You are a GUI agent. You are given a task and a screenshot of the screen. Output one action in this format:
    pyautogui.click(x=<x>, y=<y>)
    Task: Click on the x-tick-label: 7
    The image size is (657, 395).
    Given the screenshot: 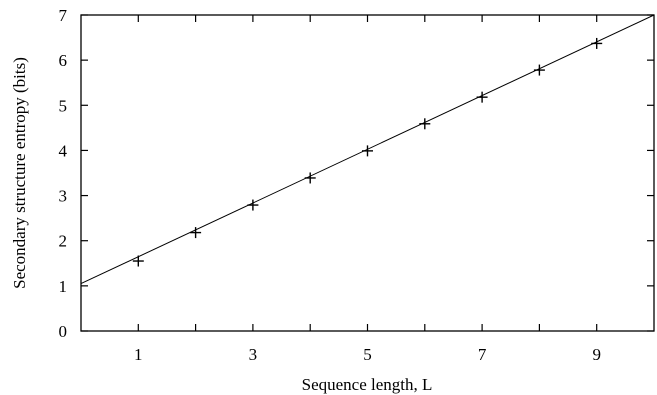 What is the action you would take?
    pyautogui.click(x=482, y=354)
    